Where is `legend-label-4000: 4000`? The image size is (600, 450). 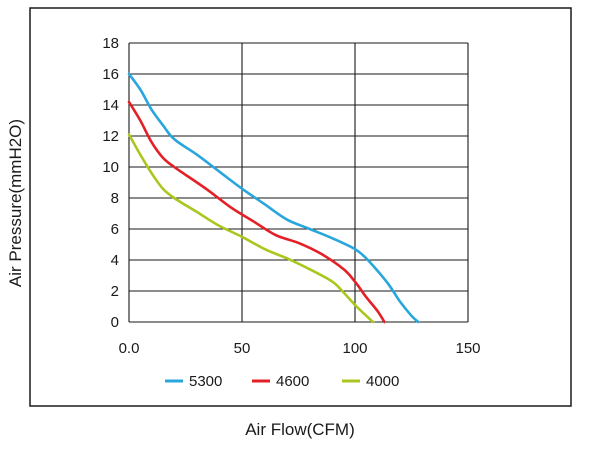
legend-label-4000: 4000 is located at coordinates (382, 381).